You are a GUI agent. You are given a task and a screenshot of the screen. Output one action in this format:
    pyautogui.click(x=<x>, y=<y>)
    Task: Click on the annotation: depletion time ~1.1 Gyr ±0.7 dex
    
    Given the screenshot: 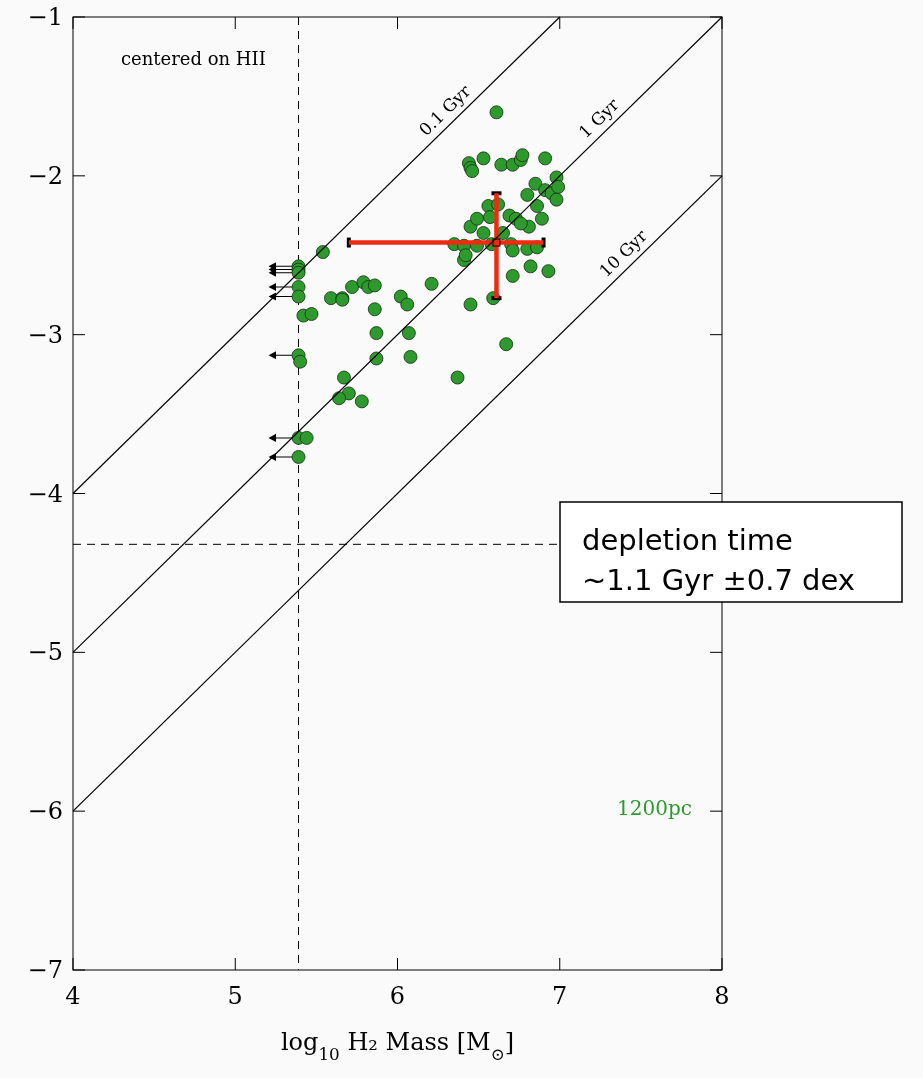 What is the action you would take?
    pyautogui.click(x=718, y=560)
    